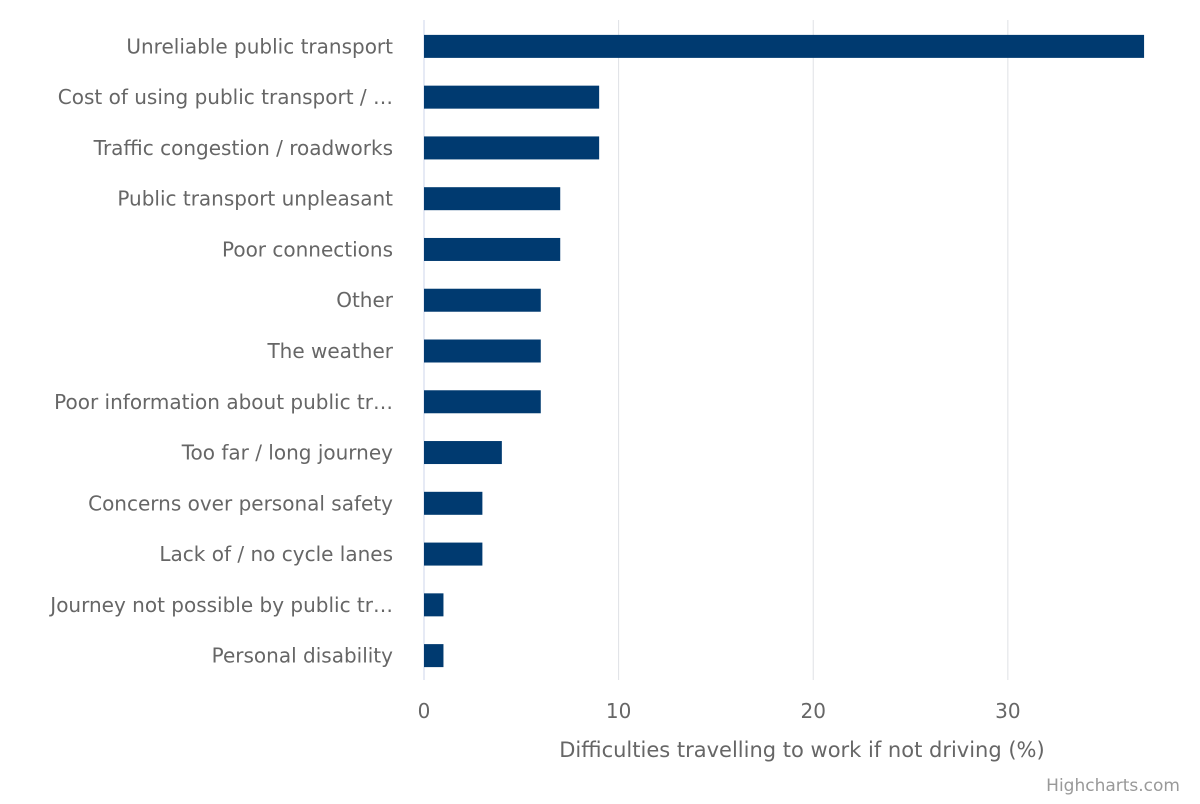 The image size is (1200, 804). Describe the element at coordinates (329, 351) in the screenshot. I see `category-label: The weather` at that location.